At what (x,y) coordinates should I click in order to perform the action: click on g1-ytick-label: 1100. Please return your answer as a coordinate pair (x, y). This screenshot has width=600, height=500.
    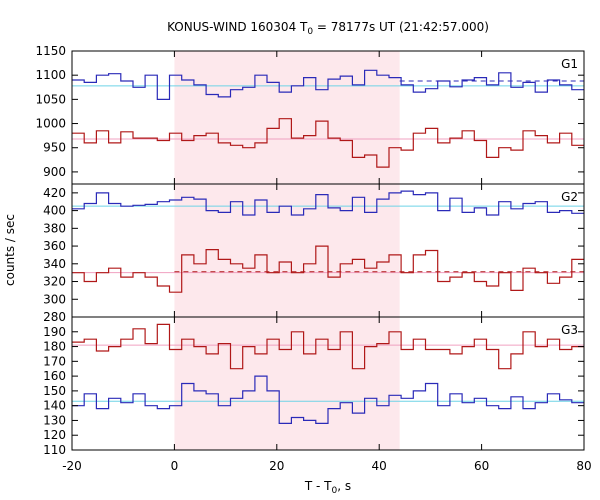
    Looking at the image, I should click on (50, 75).